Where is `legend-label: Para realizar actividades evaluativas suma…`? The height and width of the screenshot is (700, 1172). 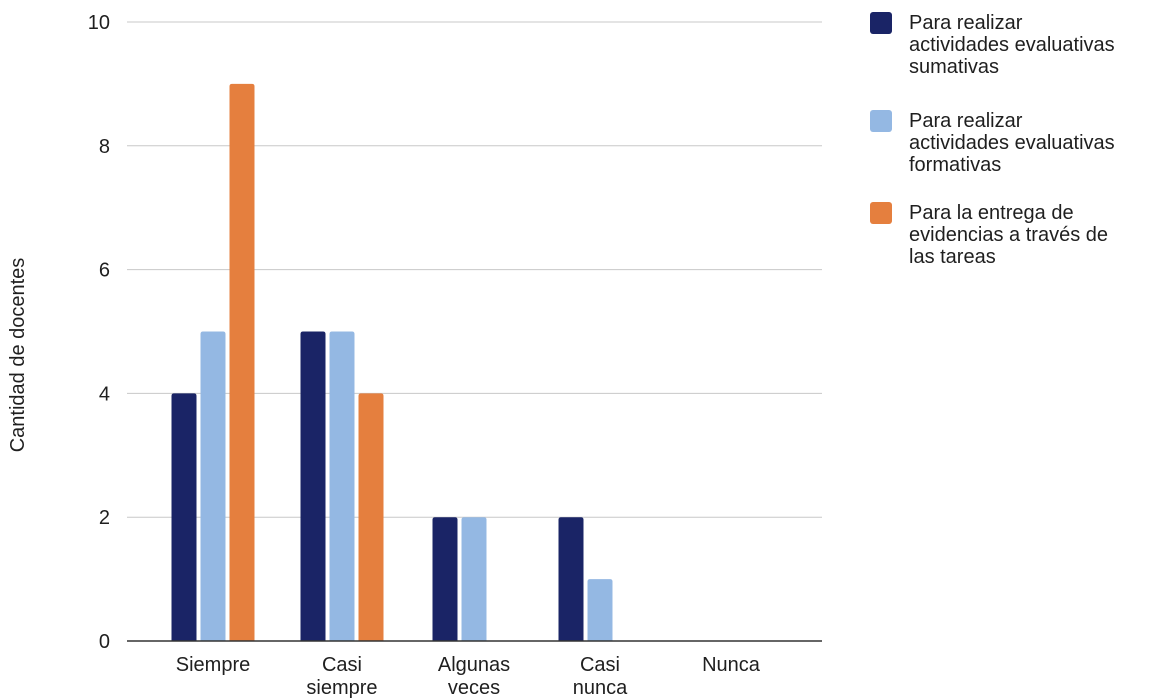 legend-label: Para realizar actividades evaluativas suma… is located at coordinates (1012, 45).